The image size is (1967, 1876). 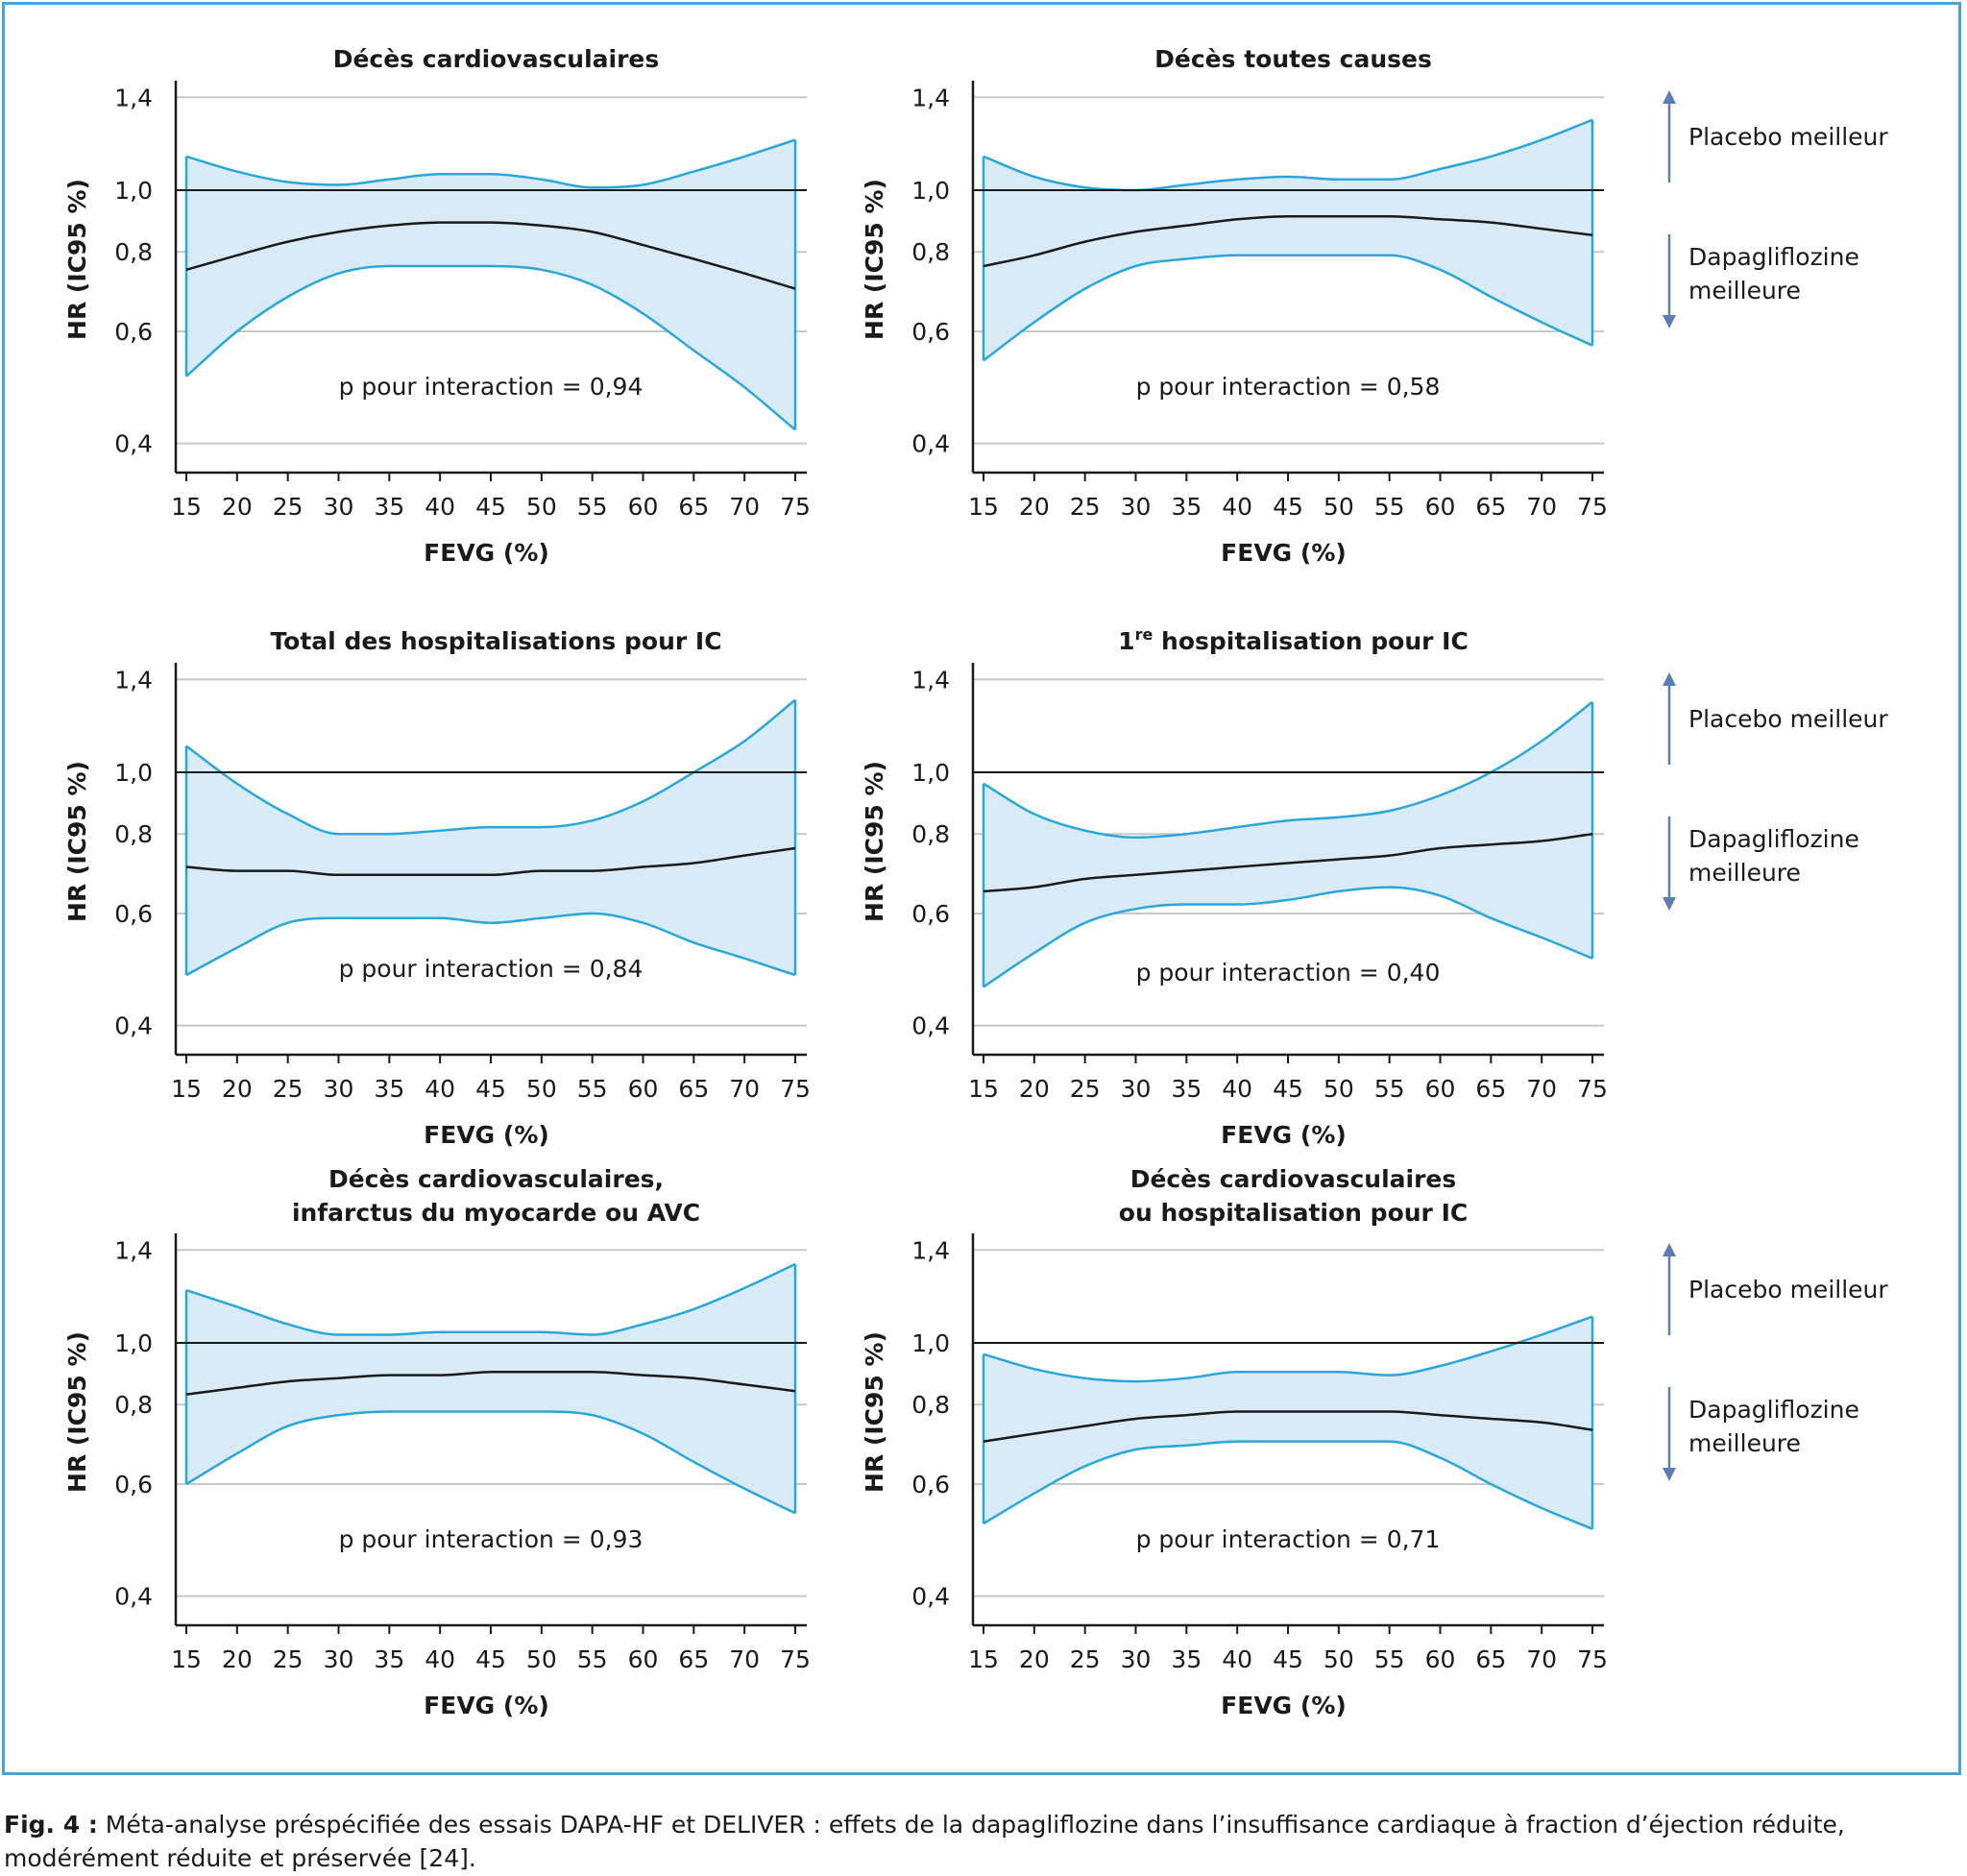 I want to click on interaction-annotation: p pour interaction = 0,93, so click(x=491, y=1539).